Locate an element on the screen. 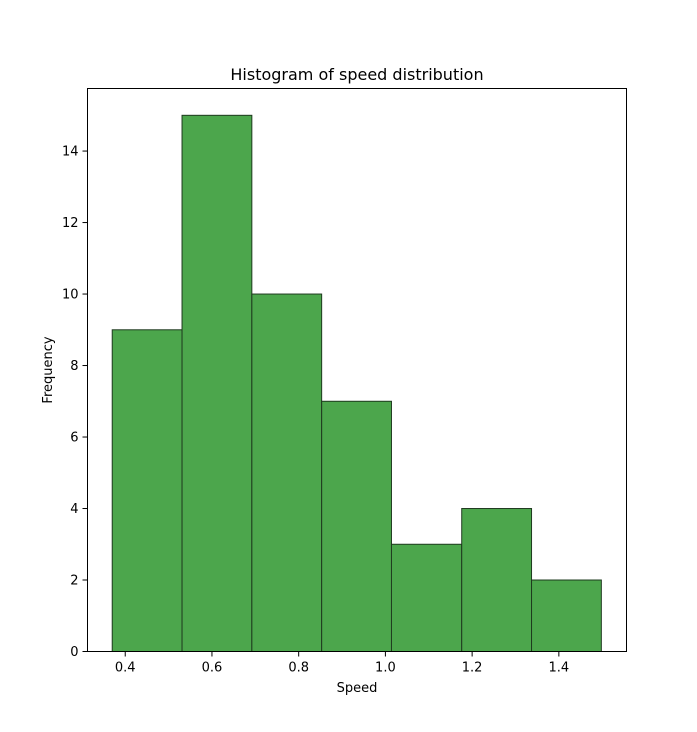 The height and width of the screenshot is (732, 697). x-tick-label: 1.0 is located at coordinates (385, 668).